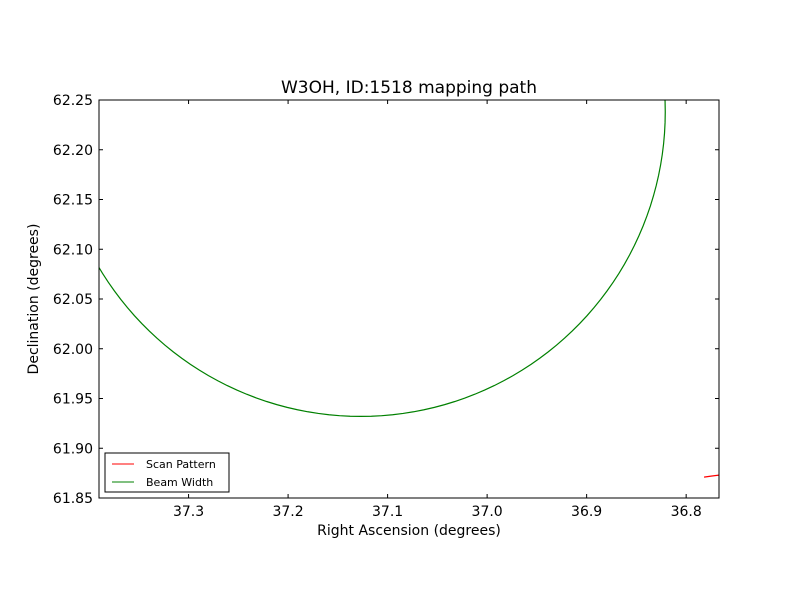 Image resolution: width=800 pixels, height=600 pixels. I want to click on x-tick-label: 37.2, so click(287, 512).